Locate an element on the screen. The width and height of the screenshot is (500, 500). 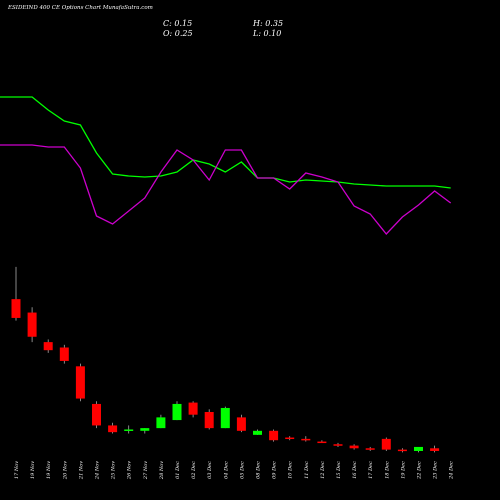
x-tick-label: 02 Dec is located at coordinates (194, 470).